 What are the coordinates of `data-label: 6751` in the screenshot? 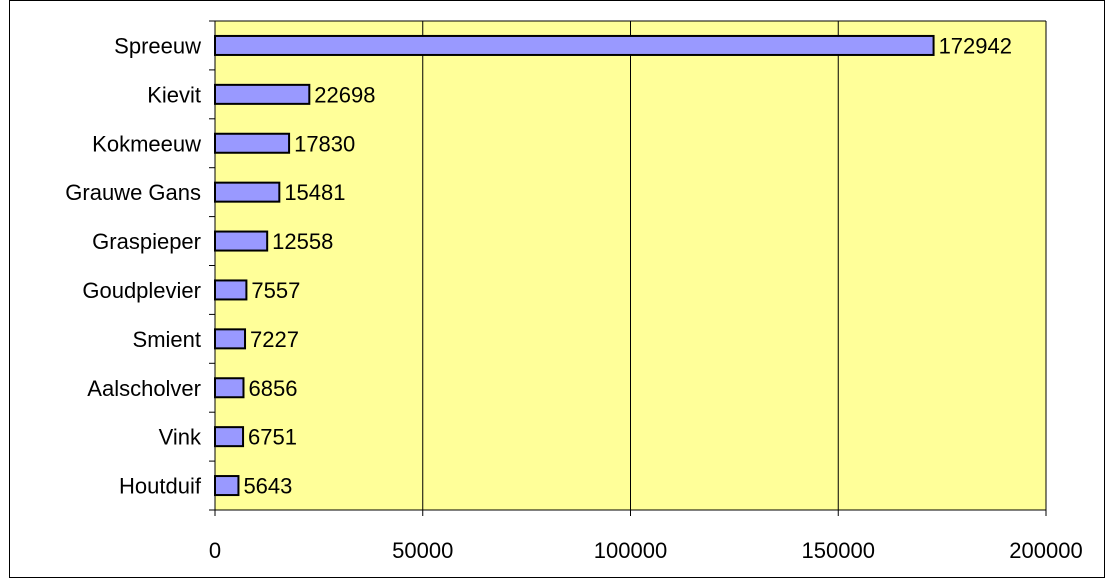 It's located at (272, 437).